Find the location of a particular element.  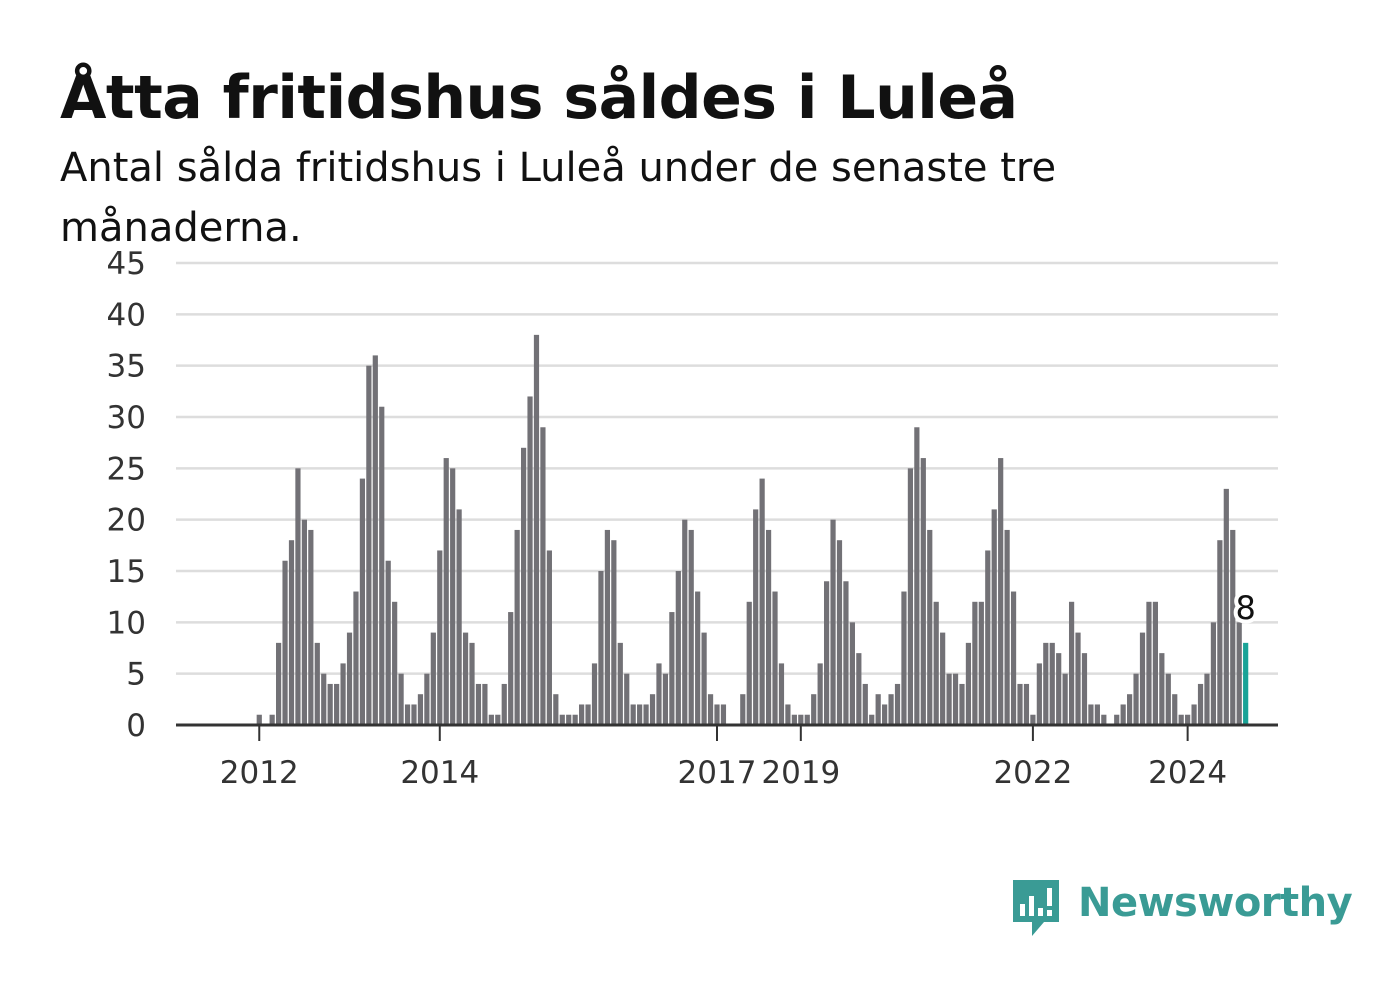

brand-name: Newsworthy is located at coordinates (1215, 903).